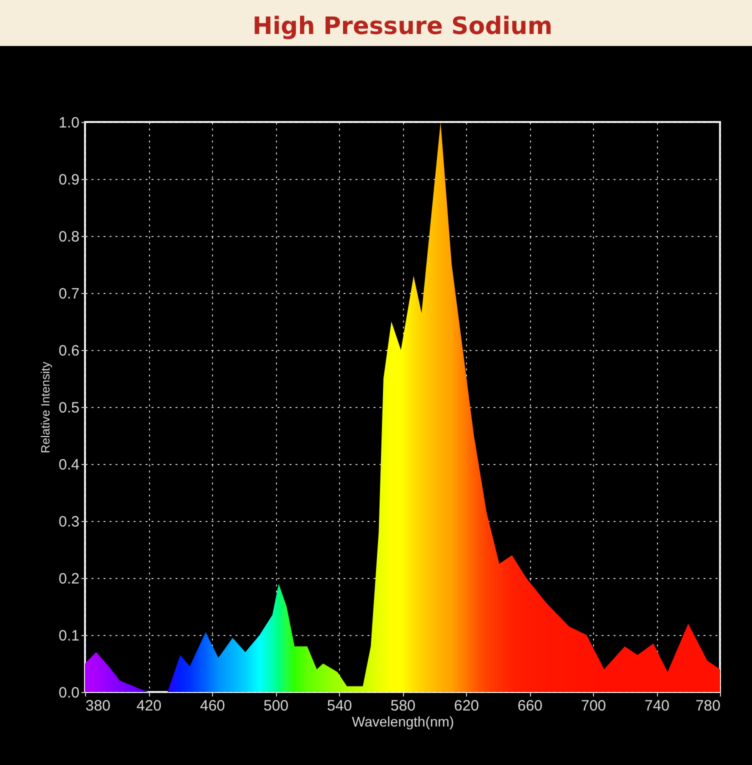  Describe the element at coordinates (69, 351) in the screenshot. I see `y-tick-label: 0.6` at that location.